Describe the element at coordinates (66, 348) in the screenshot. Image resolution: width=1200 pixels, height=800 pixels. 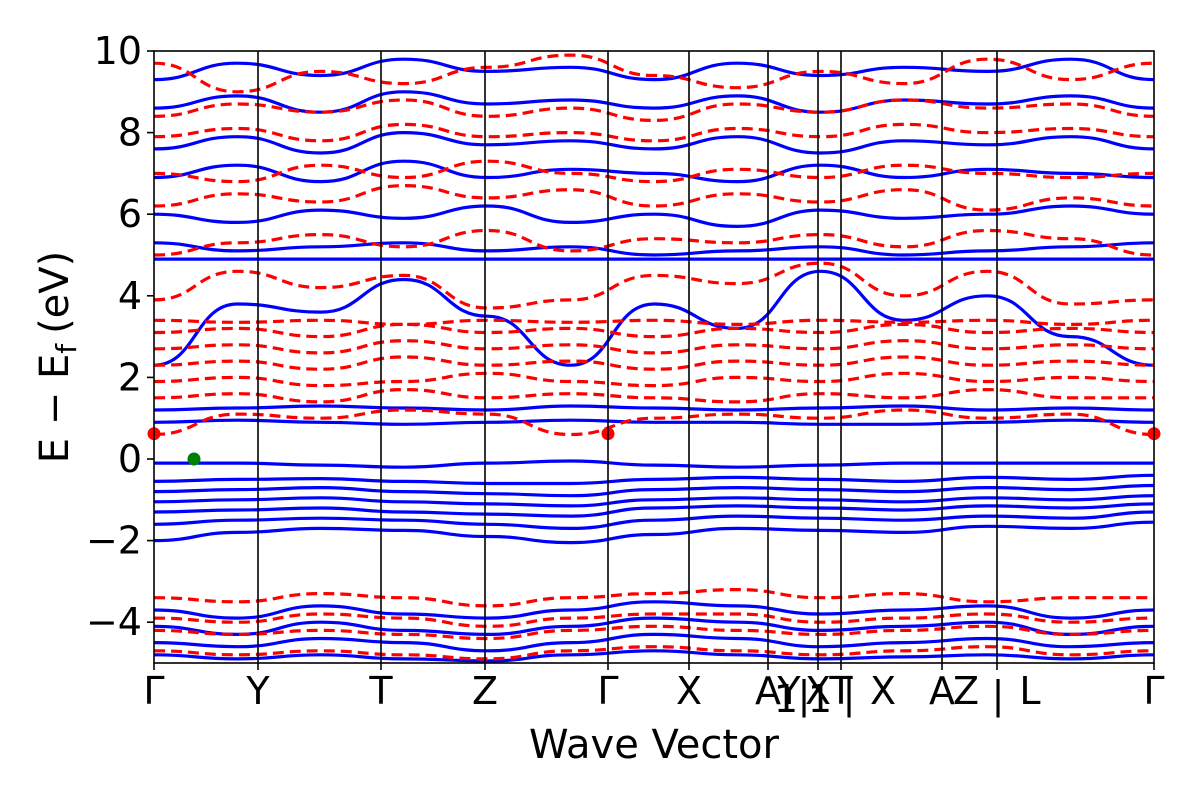
I see `y-axis-title-sub: f` at that location.